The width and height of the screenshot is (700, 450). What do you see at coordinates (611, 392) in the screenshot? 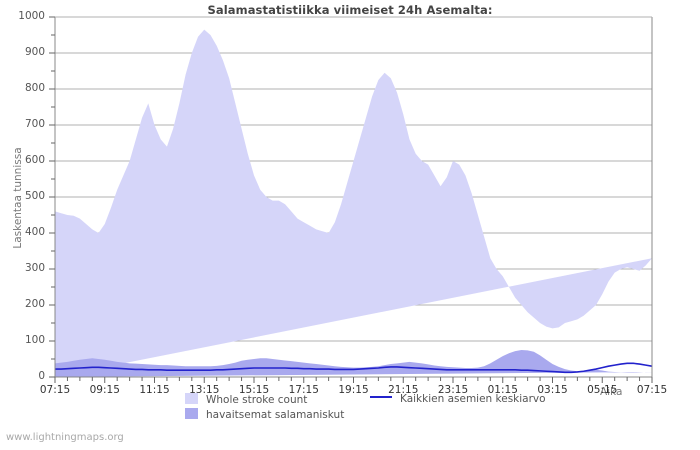
I see `x-axis-label: Aika` at bounding box center [611, 392].